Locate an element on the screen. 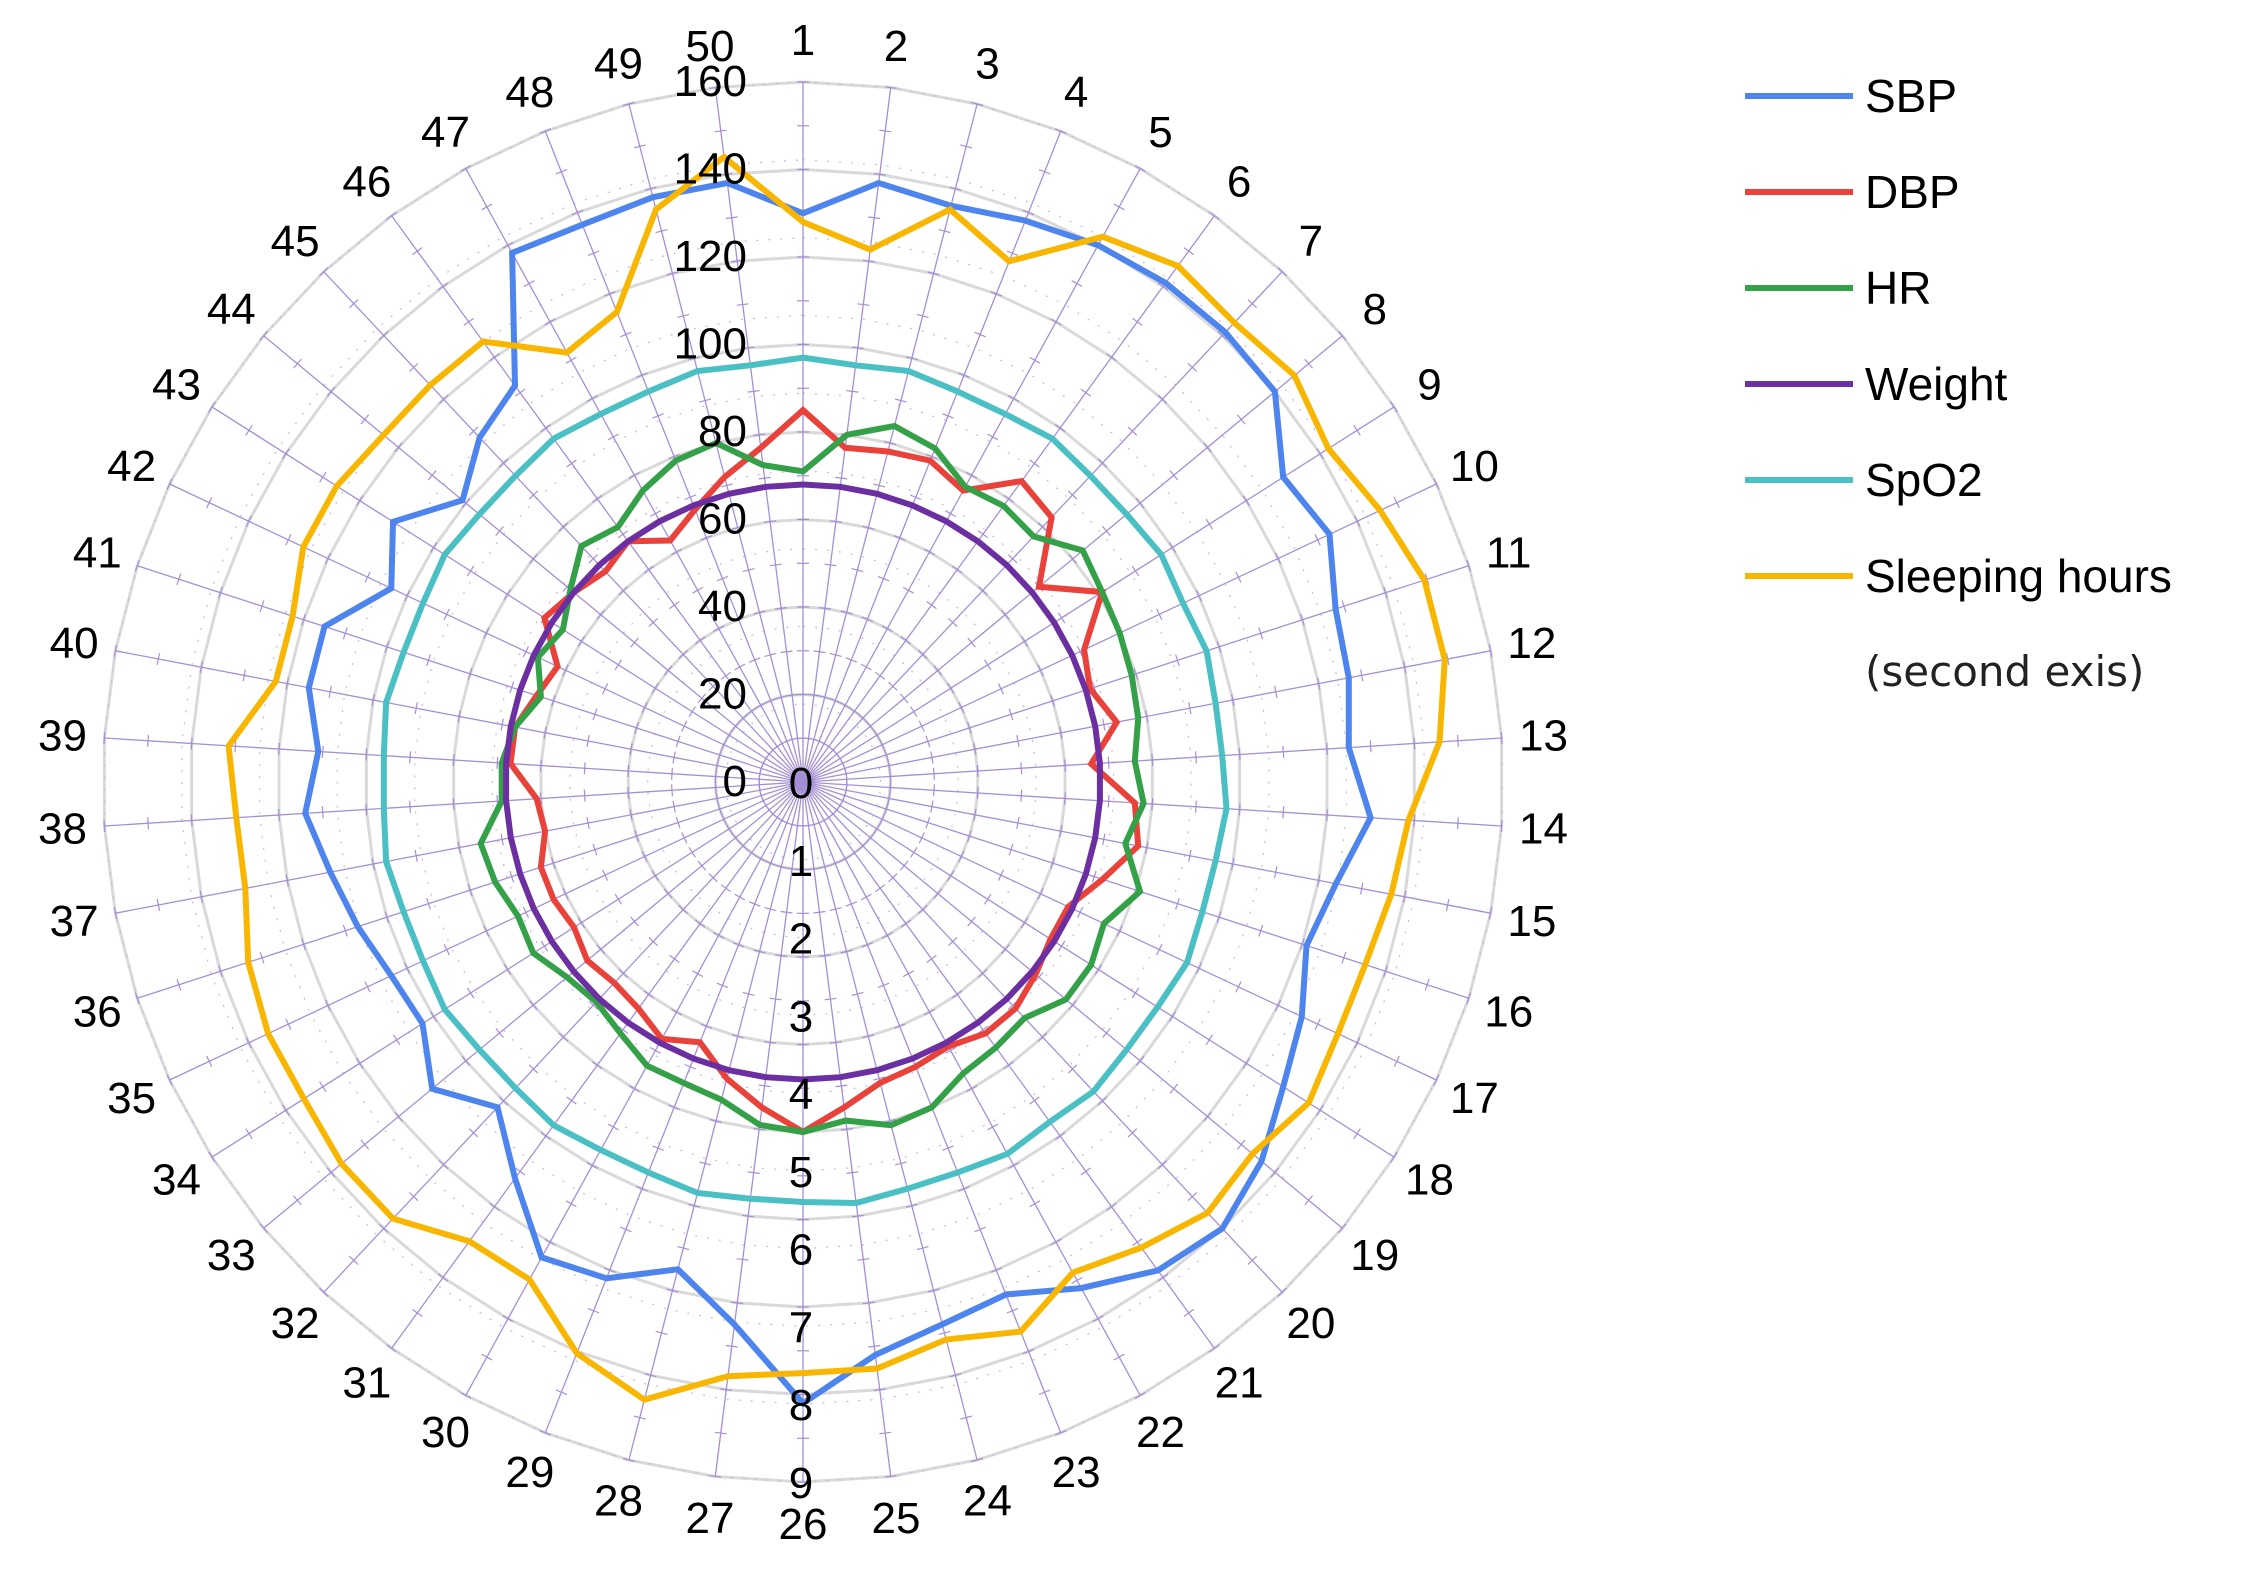  legend-label: DBP is located at coordinates (1912, 192).